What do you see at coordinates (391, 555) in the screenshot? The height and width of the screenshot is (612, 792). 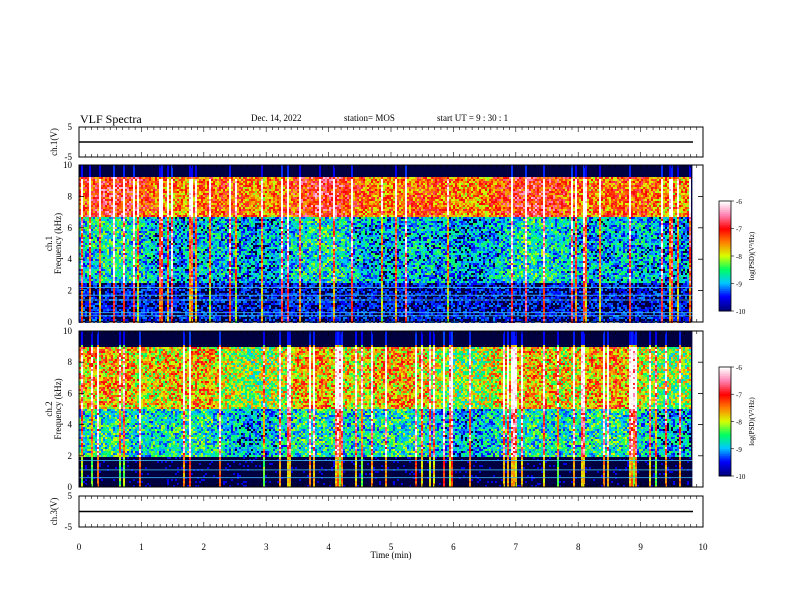 I see `x-axis-label: Time (min)` at bounding box center [391, 555].